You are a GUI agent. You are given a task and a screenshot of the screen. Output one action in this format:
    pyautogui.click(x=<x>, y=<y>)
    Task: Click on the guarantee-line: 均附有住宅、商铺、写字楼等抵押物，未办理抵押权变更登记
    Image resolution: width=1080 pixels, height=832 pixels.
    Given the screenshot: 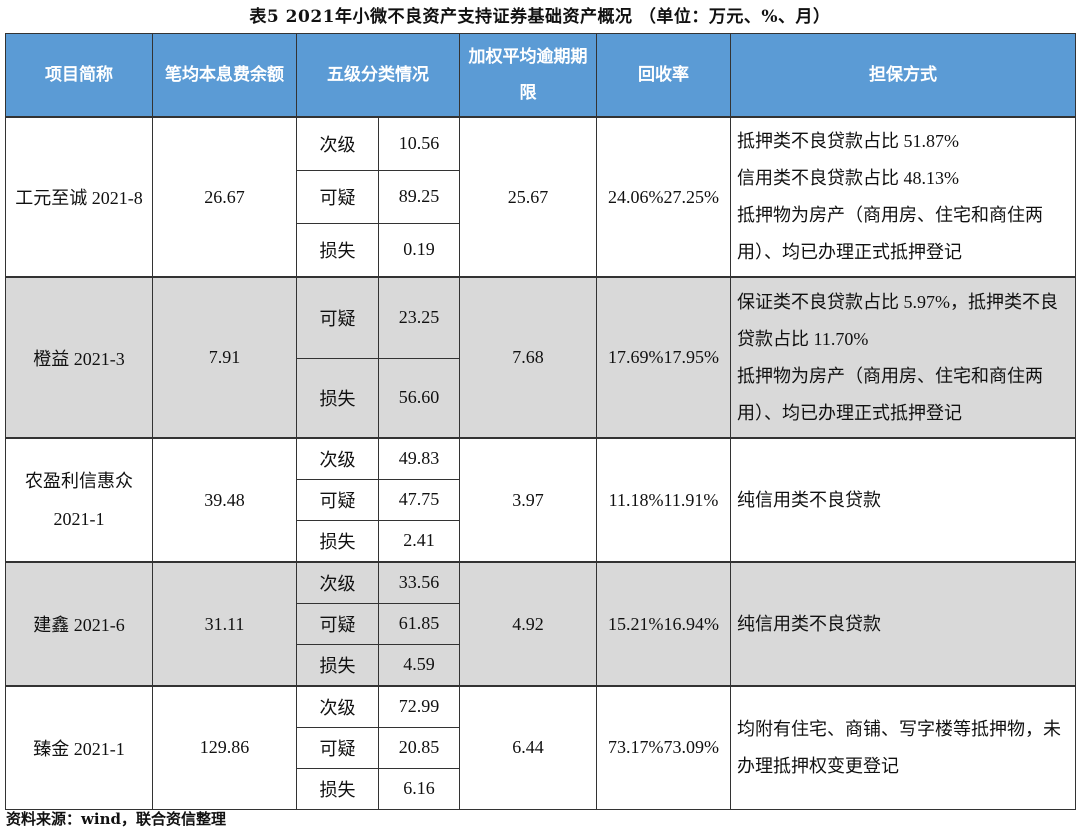 What is the action you would take?
    pyautogui.click(x=899, y=747)
    